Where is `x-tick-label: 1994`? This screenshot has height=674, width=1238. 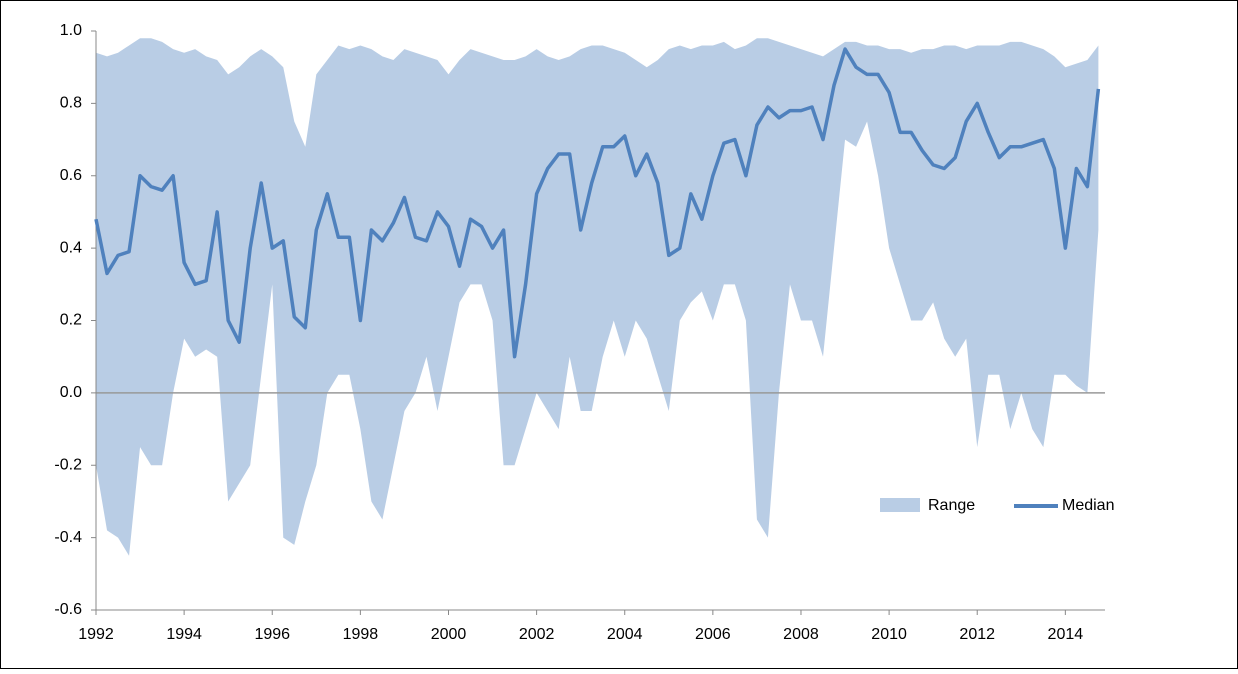 x-tick-label: 1994 is located at coordinates (184, 634).